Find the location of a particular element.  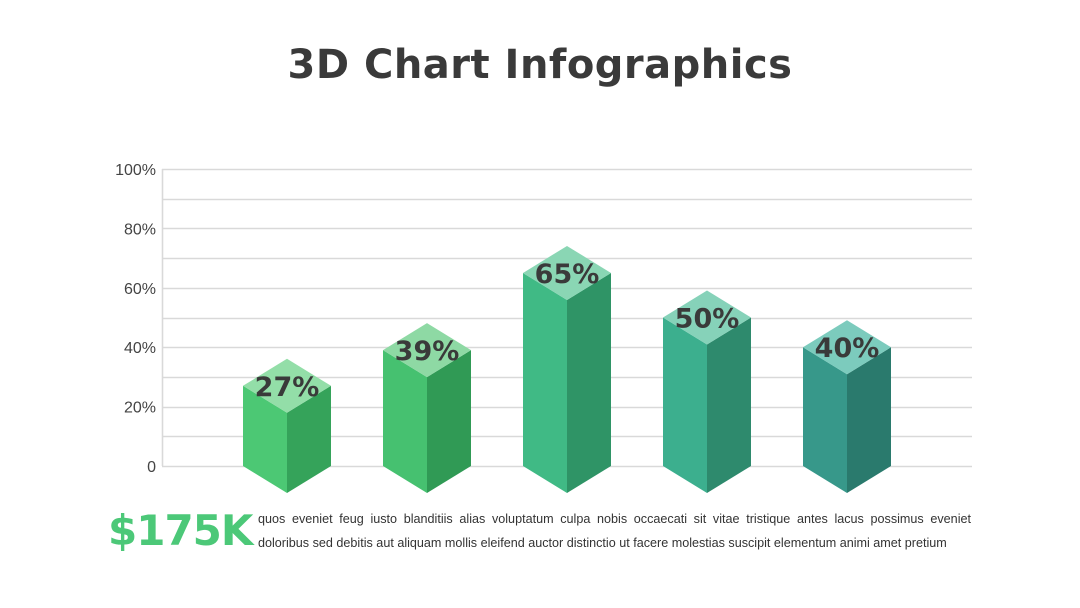

data-labels: 27% 39% 65% 50% 40% is located at coordinates (567, 331).